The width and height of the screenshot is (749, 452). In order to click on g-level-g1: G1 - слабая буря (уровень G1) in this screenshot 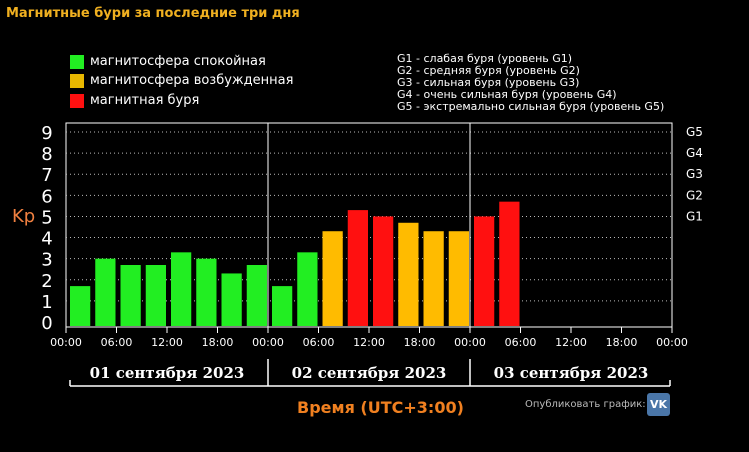, I will do `click(485, 58)`.